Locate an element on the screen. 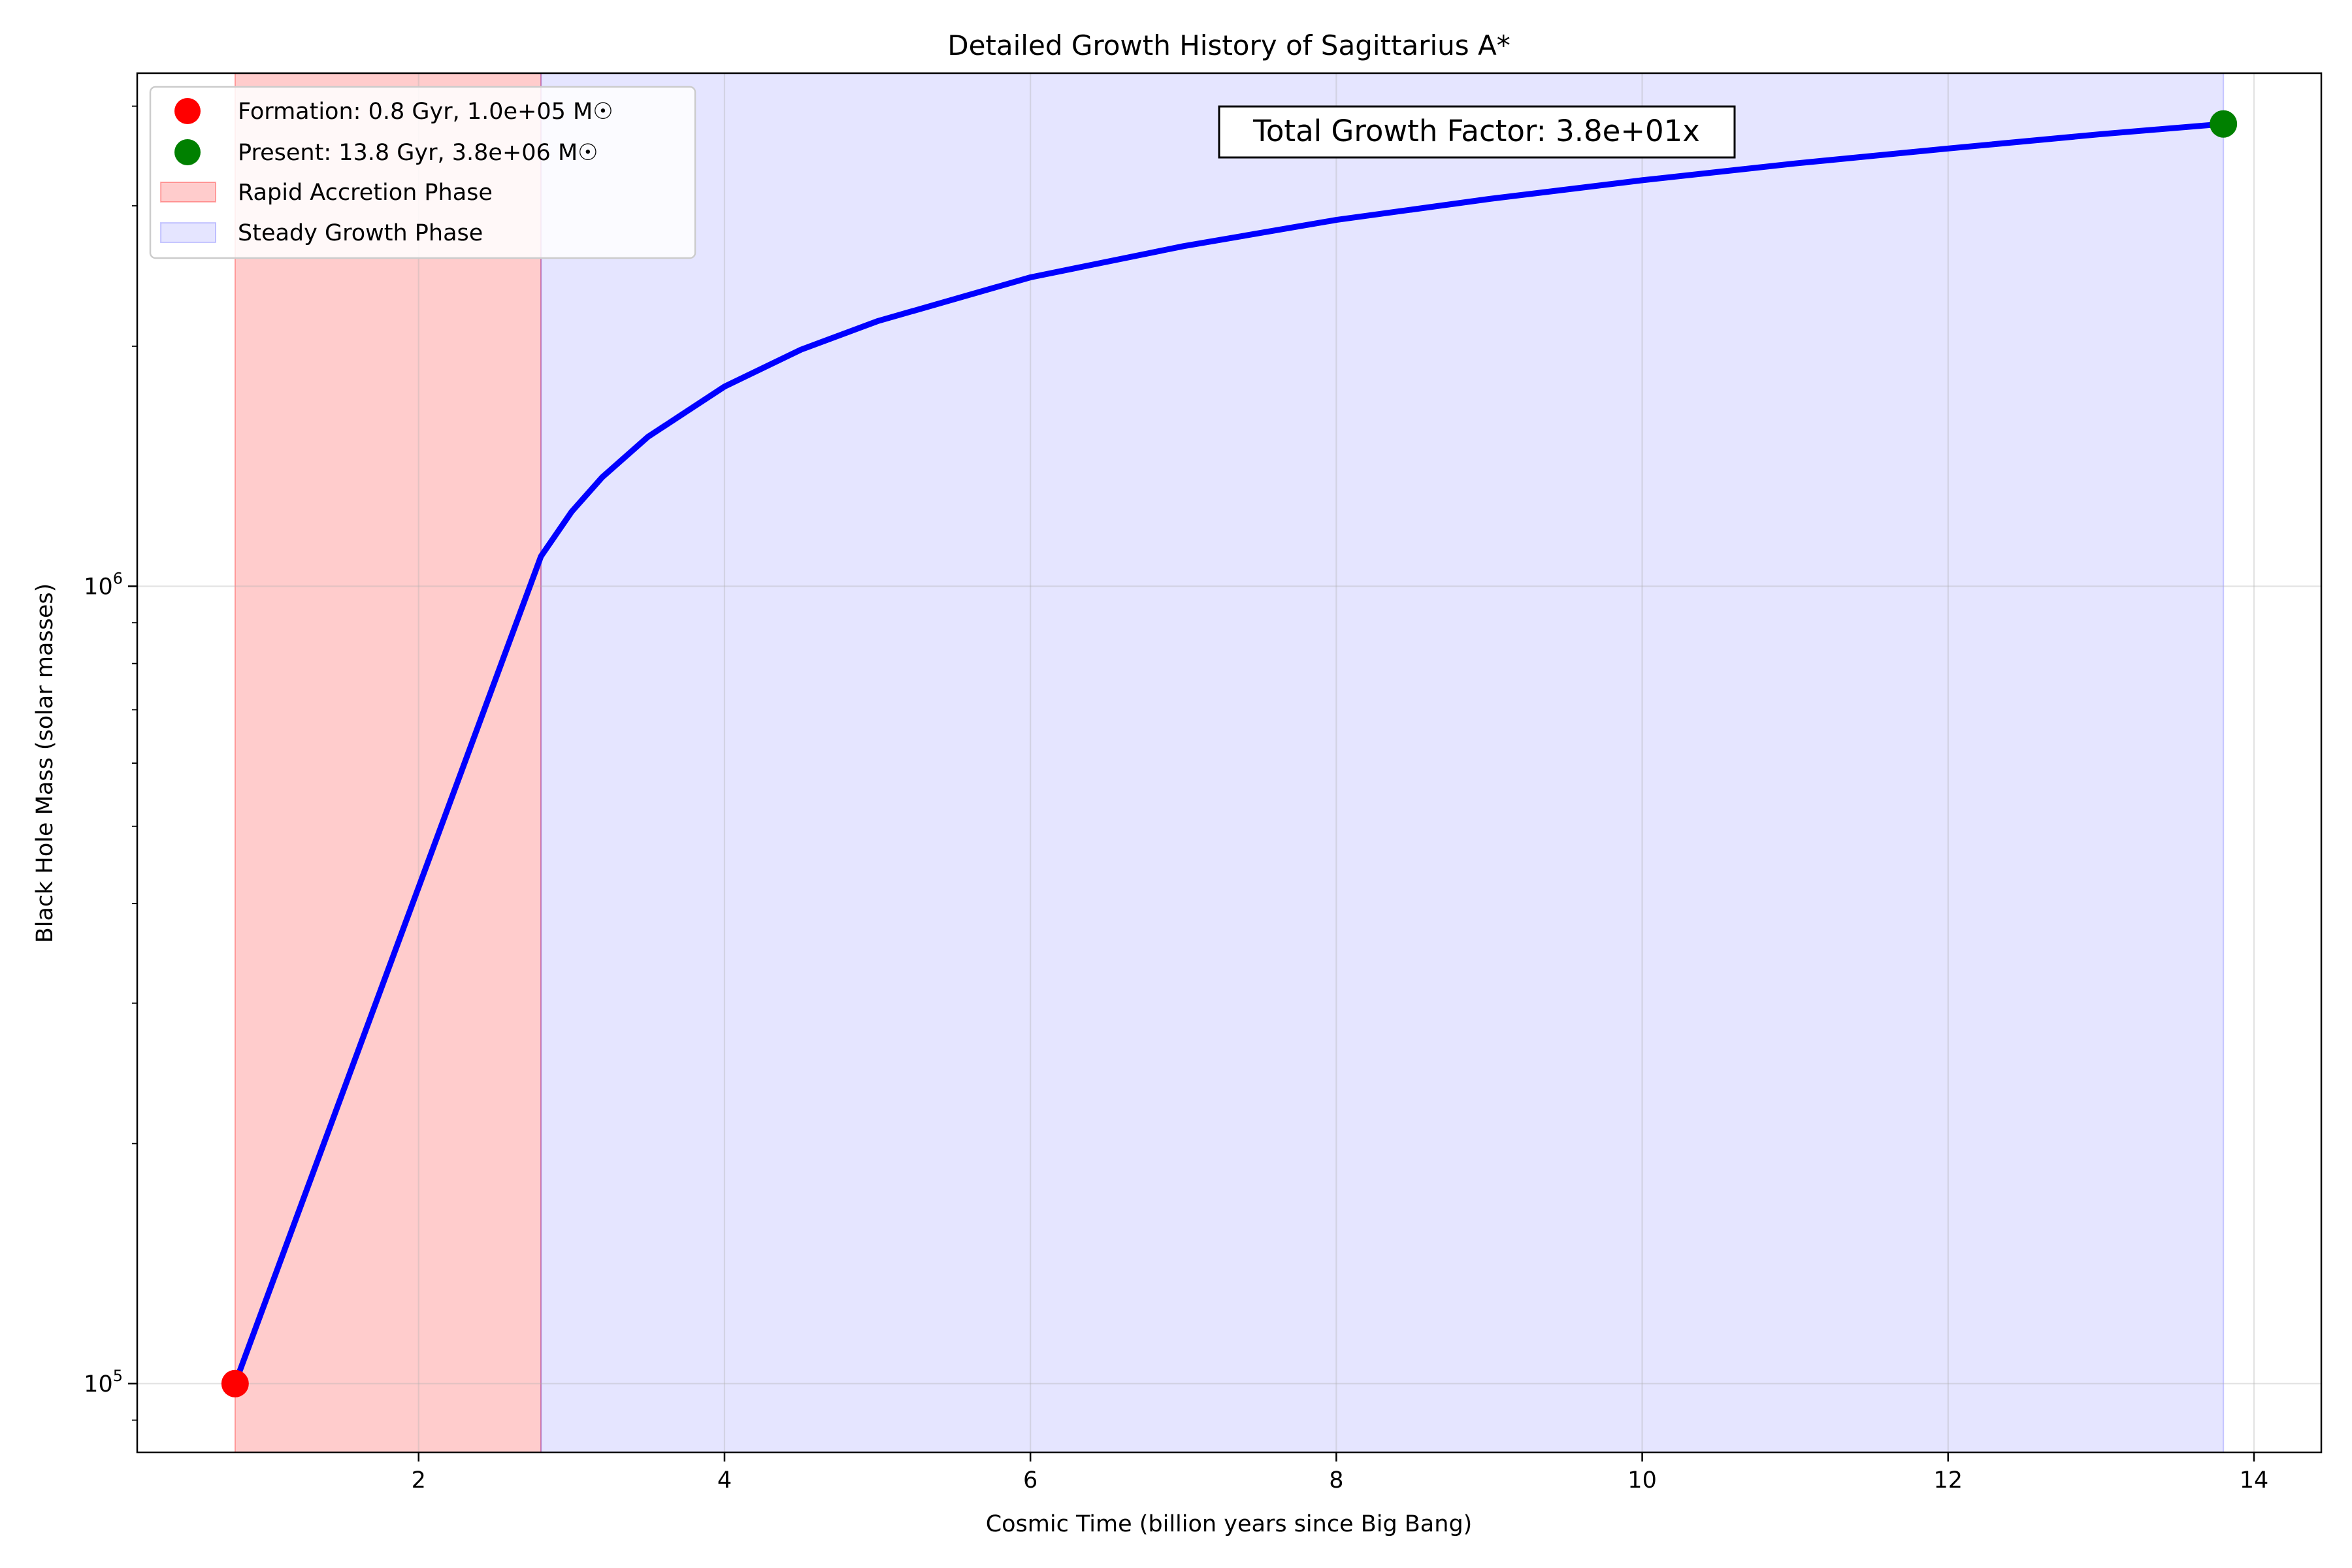 The image size is (2352, 1568). legend-label-formation: Formation: 0.8 Gyr, 1.0e+05 M☉ is located at coordinates (425, 112).